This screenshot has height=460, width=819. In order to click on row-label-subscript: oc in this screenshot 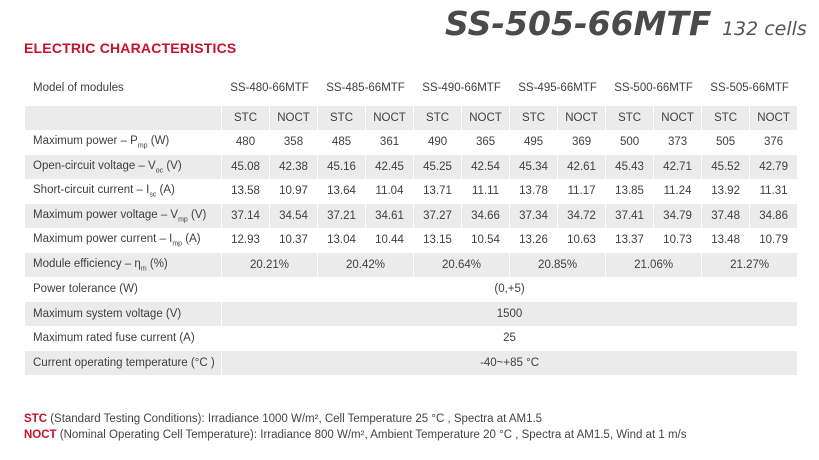, I will do `click(159, 170)`.